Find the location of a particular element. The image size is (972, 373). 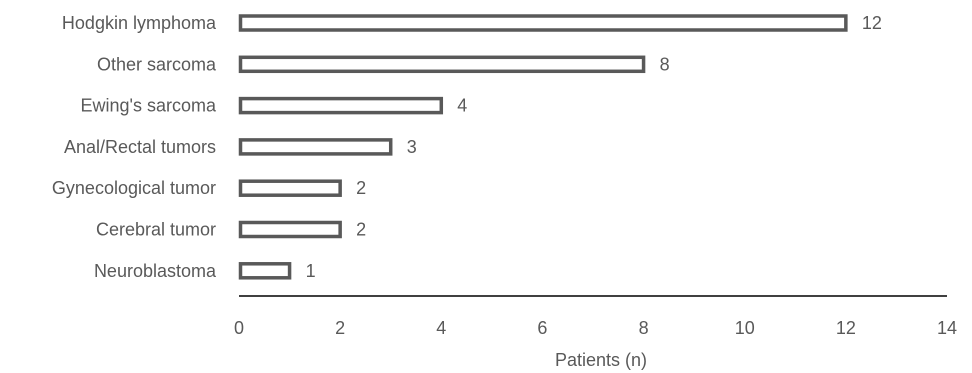

x-tick-labels-group: 0 2 4 6 8 10 12 14 is located at coordinates (595, 328).